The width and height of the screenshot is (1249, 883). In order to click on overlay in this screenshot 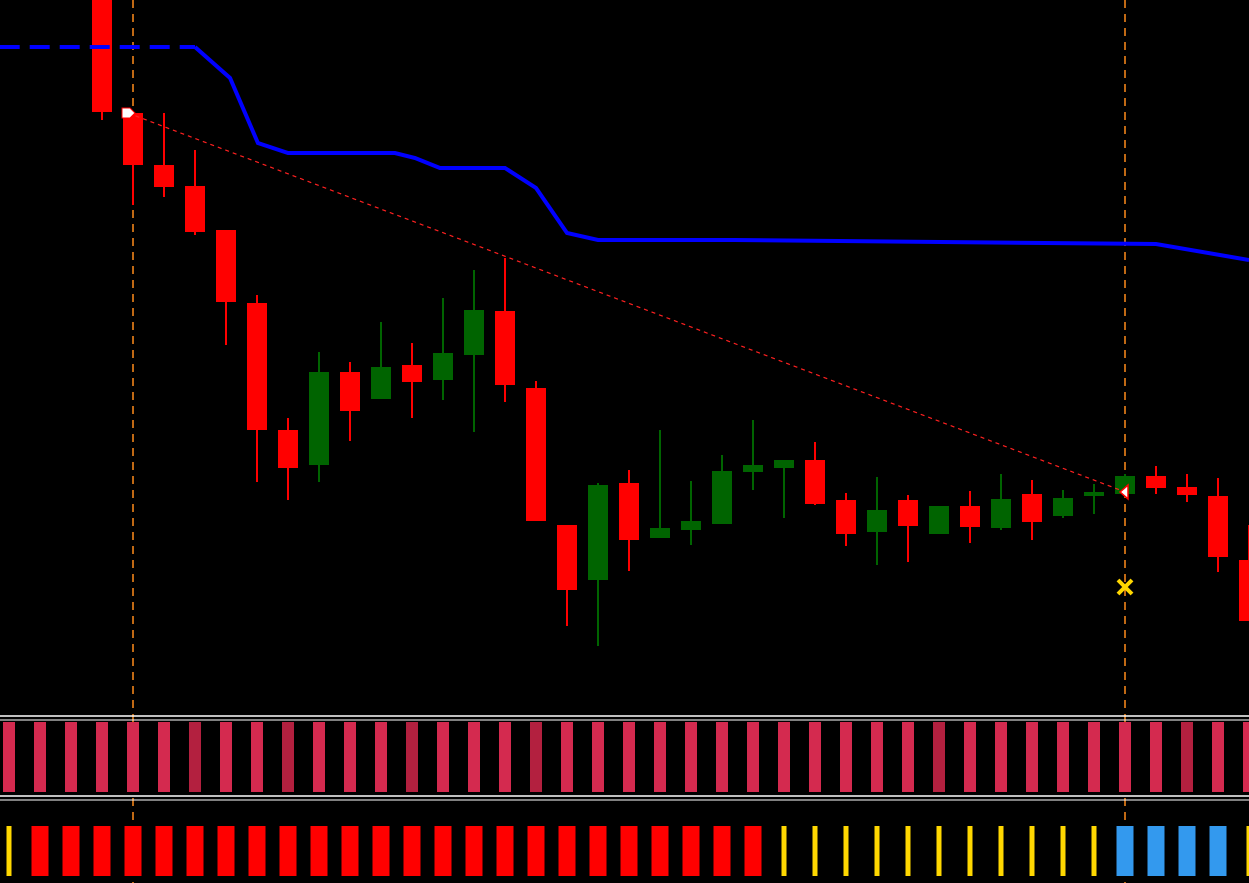, I will do `click(1125, 587)`.